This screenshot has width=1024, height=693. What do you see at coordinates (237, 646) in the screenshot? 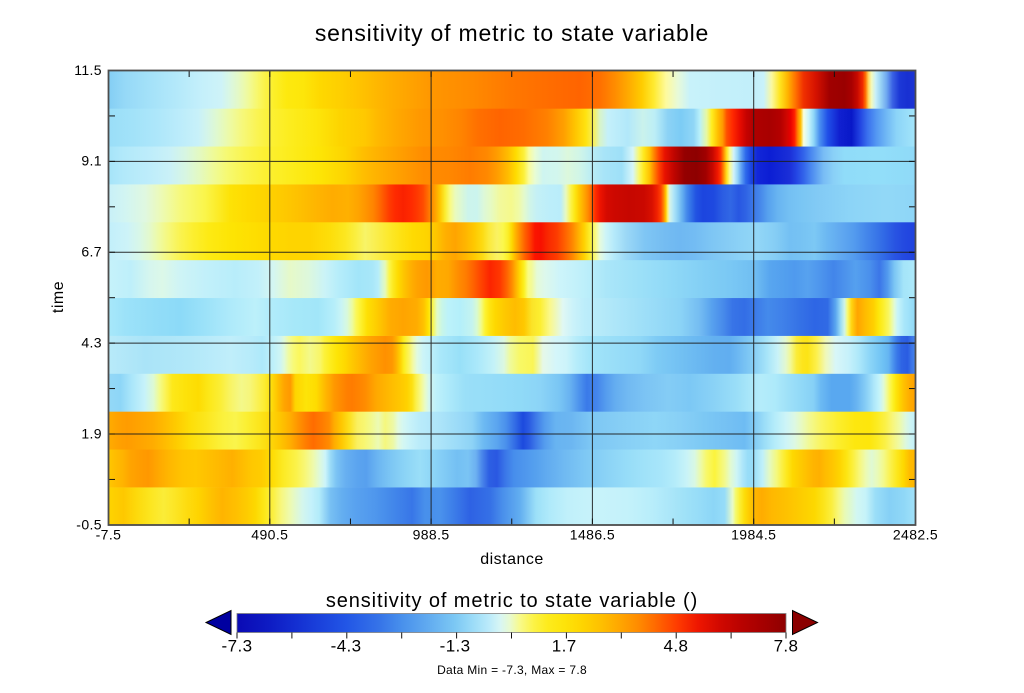
I see `svg-text: -7.3` at bounding box center [237, 646].